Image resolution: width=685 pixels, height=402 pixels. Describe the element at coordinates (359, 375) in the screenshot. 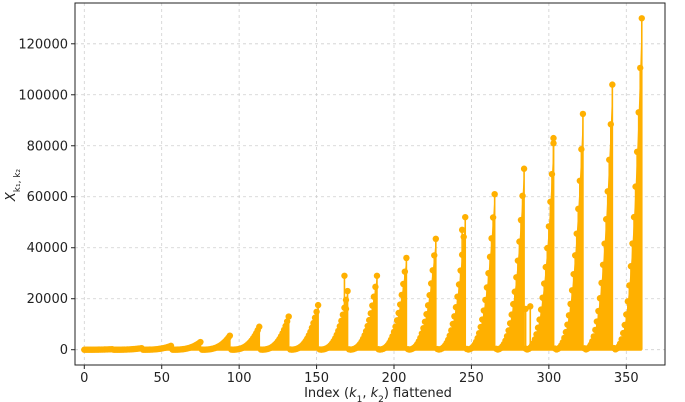

I see `x-axis: 0 50 100 150 200 250 300 350` at that location.